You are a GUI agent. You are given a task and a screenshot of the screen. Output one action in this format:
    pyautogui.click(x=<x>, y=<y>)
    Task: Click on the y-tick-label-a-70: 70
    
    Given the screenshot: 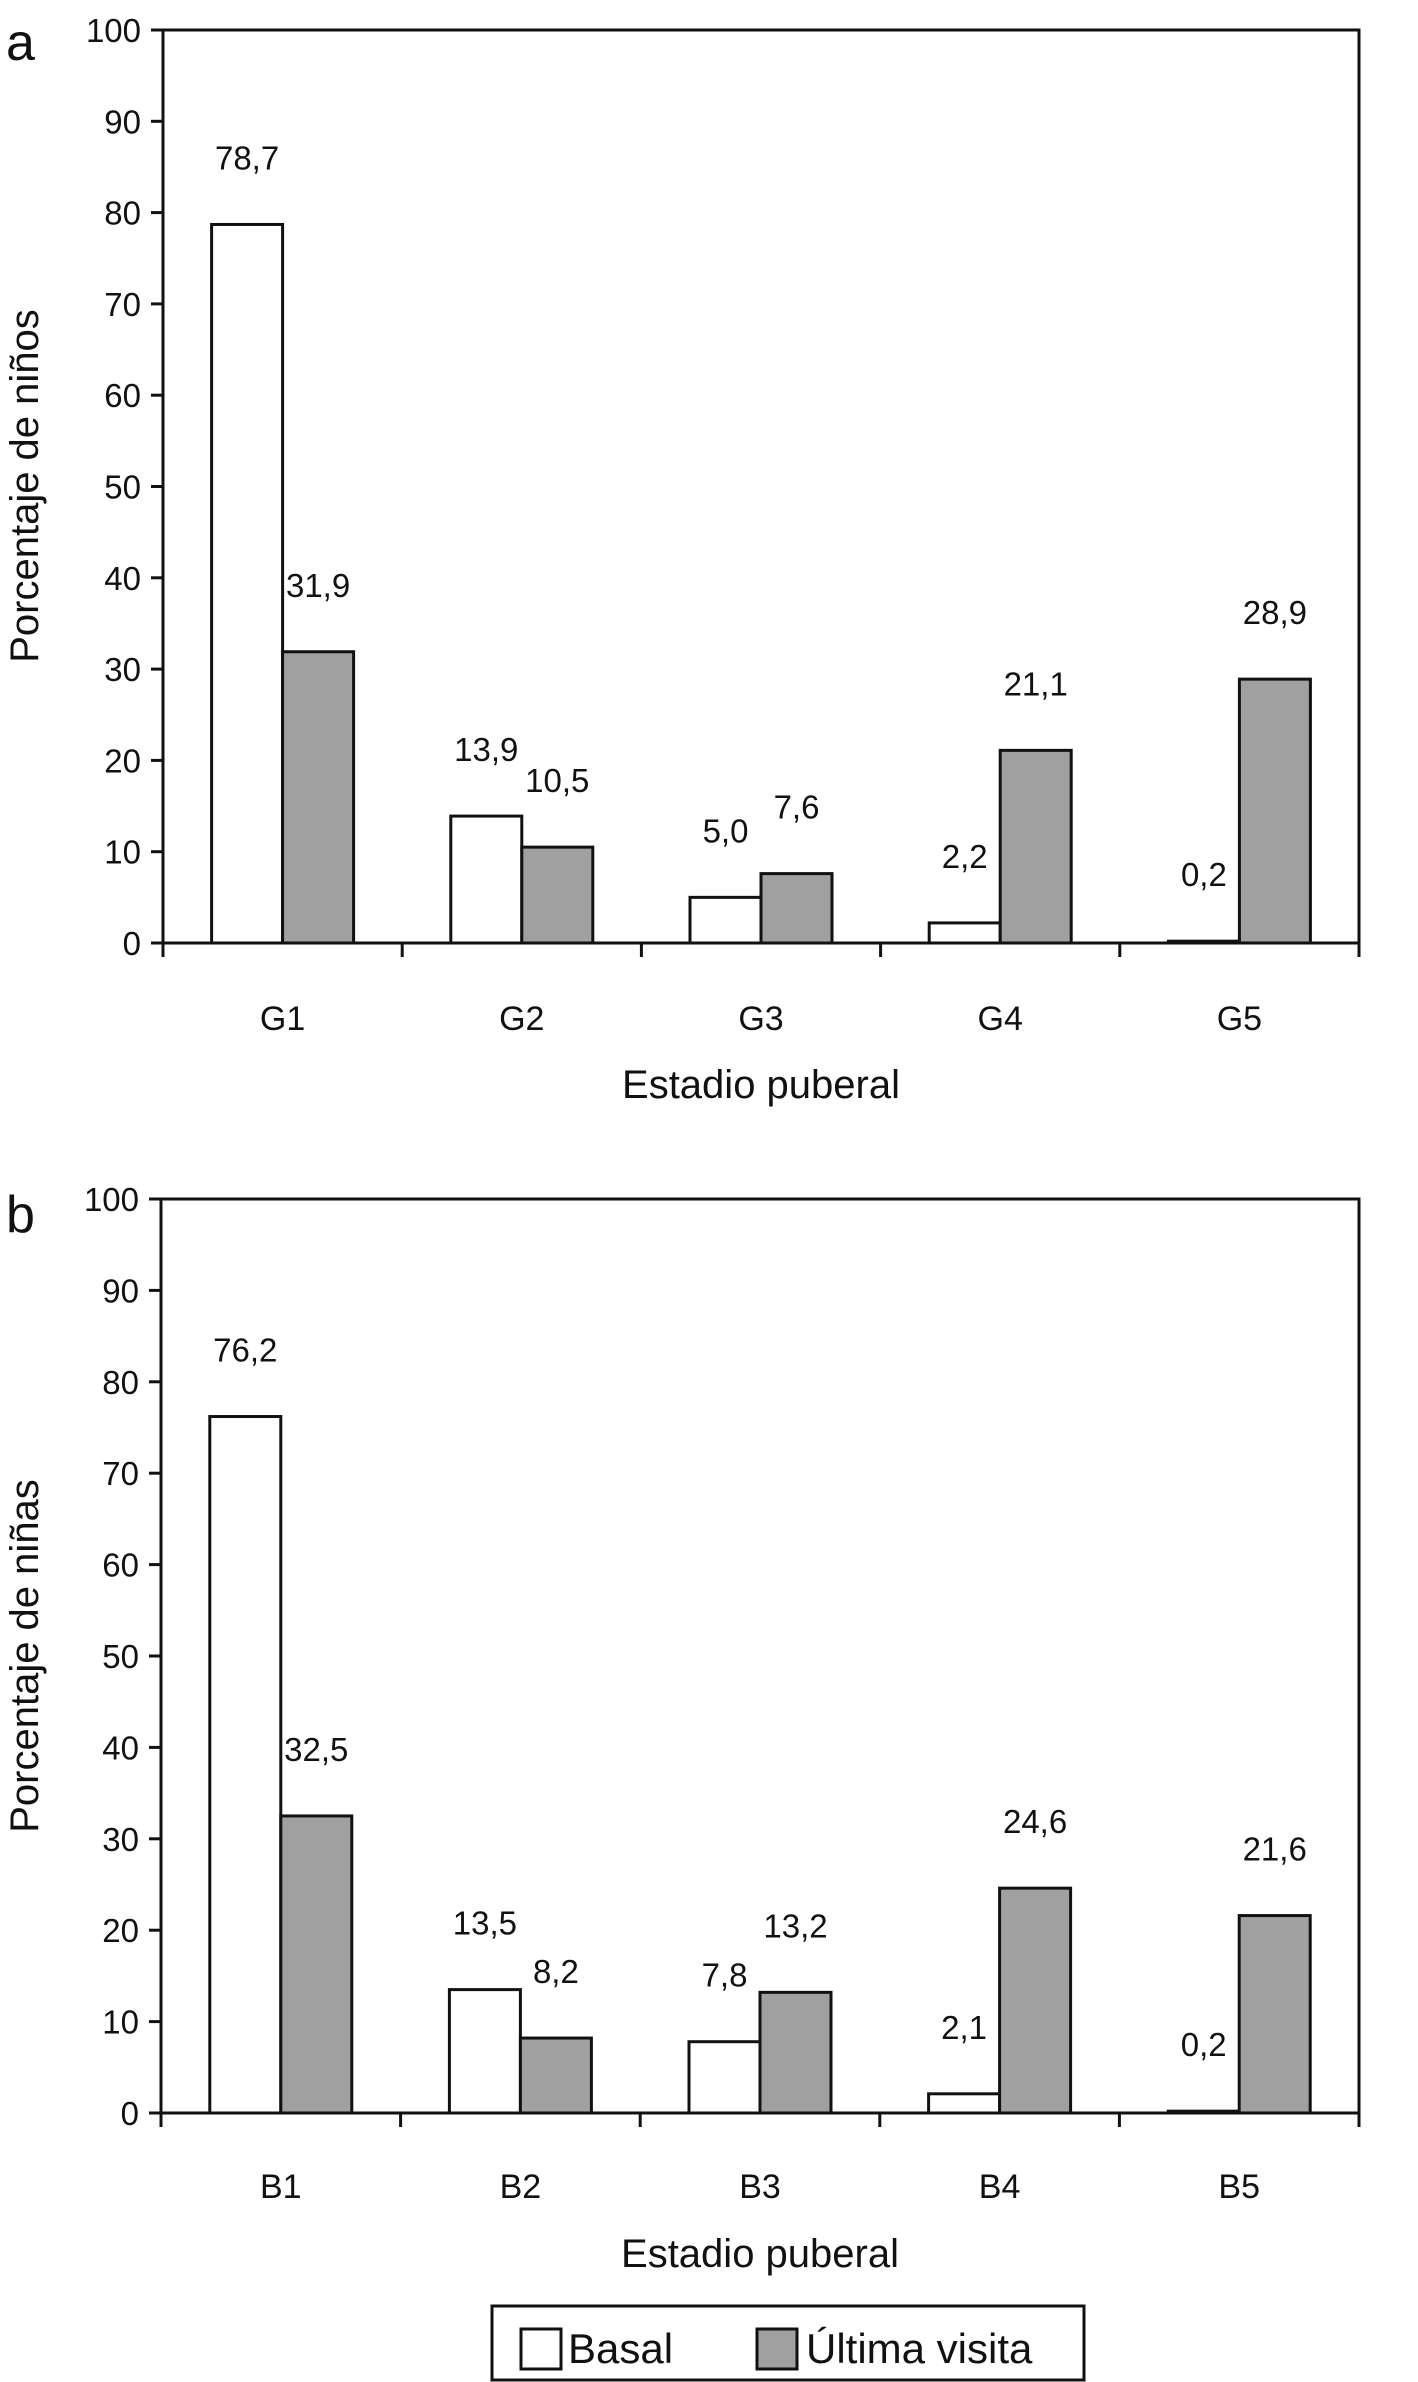 What is the action you would take?
    pyautogui.click(x=122, y=304)
    